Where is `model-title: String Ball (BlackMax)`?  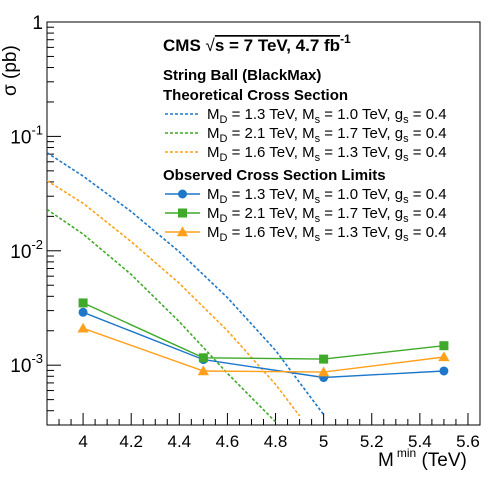
model-title: String Ball (BlackMax) is located at coordinates (242, 75).